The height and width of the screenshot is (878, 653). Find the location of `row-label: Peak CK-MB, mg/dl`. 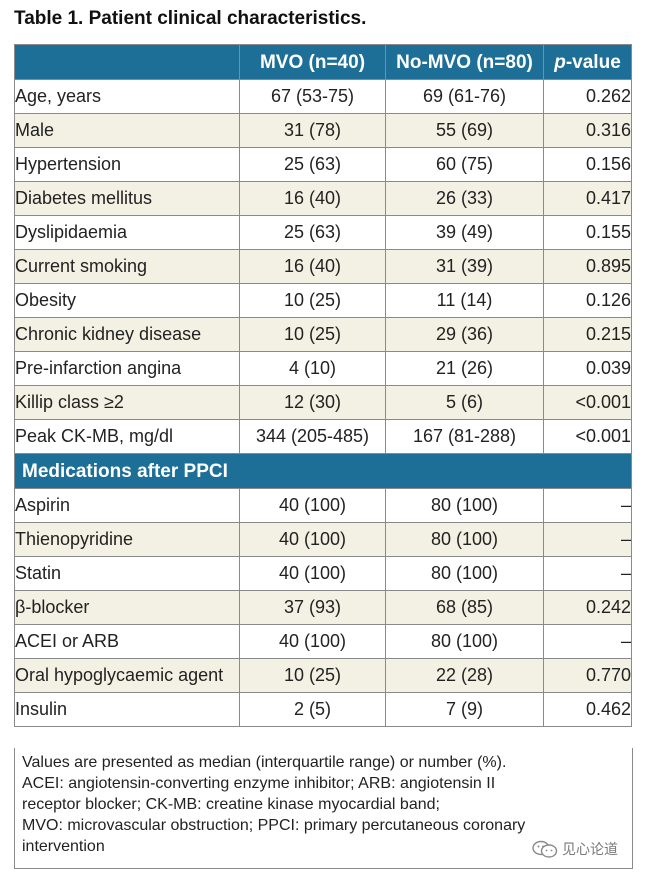

row-label: Peak CK-MB, mg/dl is located at coordinates (127, 436).